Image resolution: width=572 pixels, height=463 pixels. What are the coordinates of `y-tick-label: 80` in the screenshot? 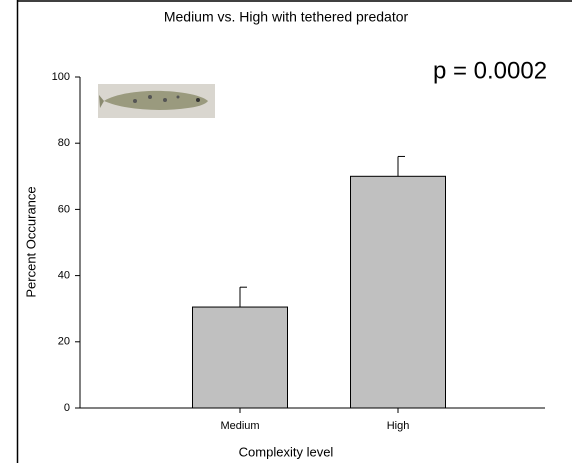 It's located at (64, 143).